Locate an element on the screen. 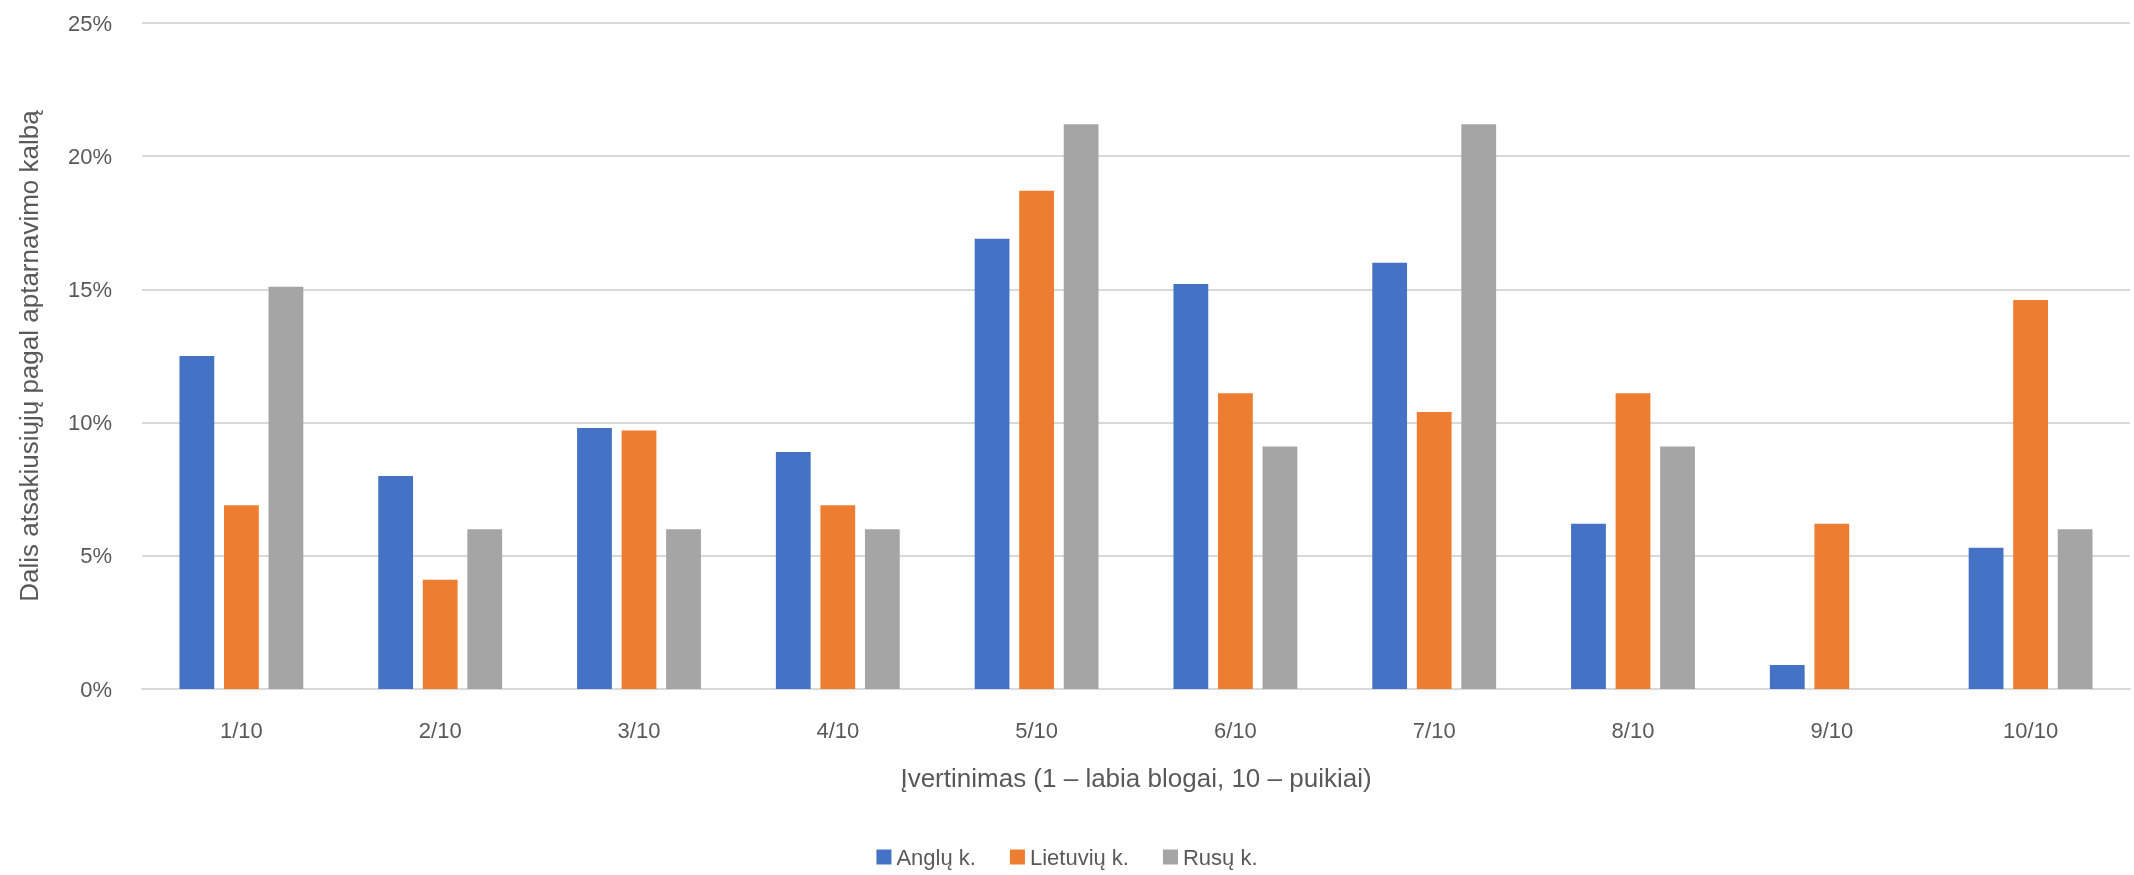 The width and height of the screenshot is (2134, 875). x-tick-label: 9/10 is located at coordinates (1832, 730).